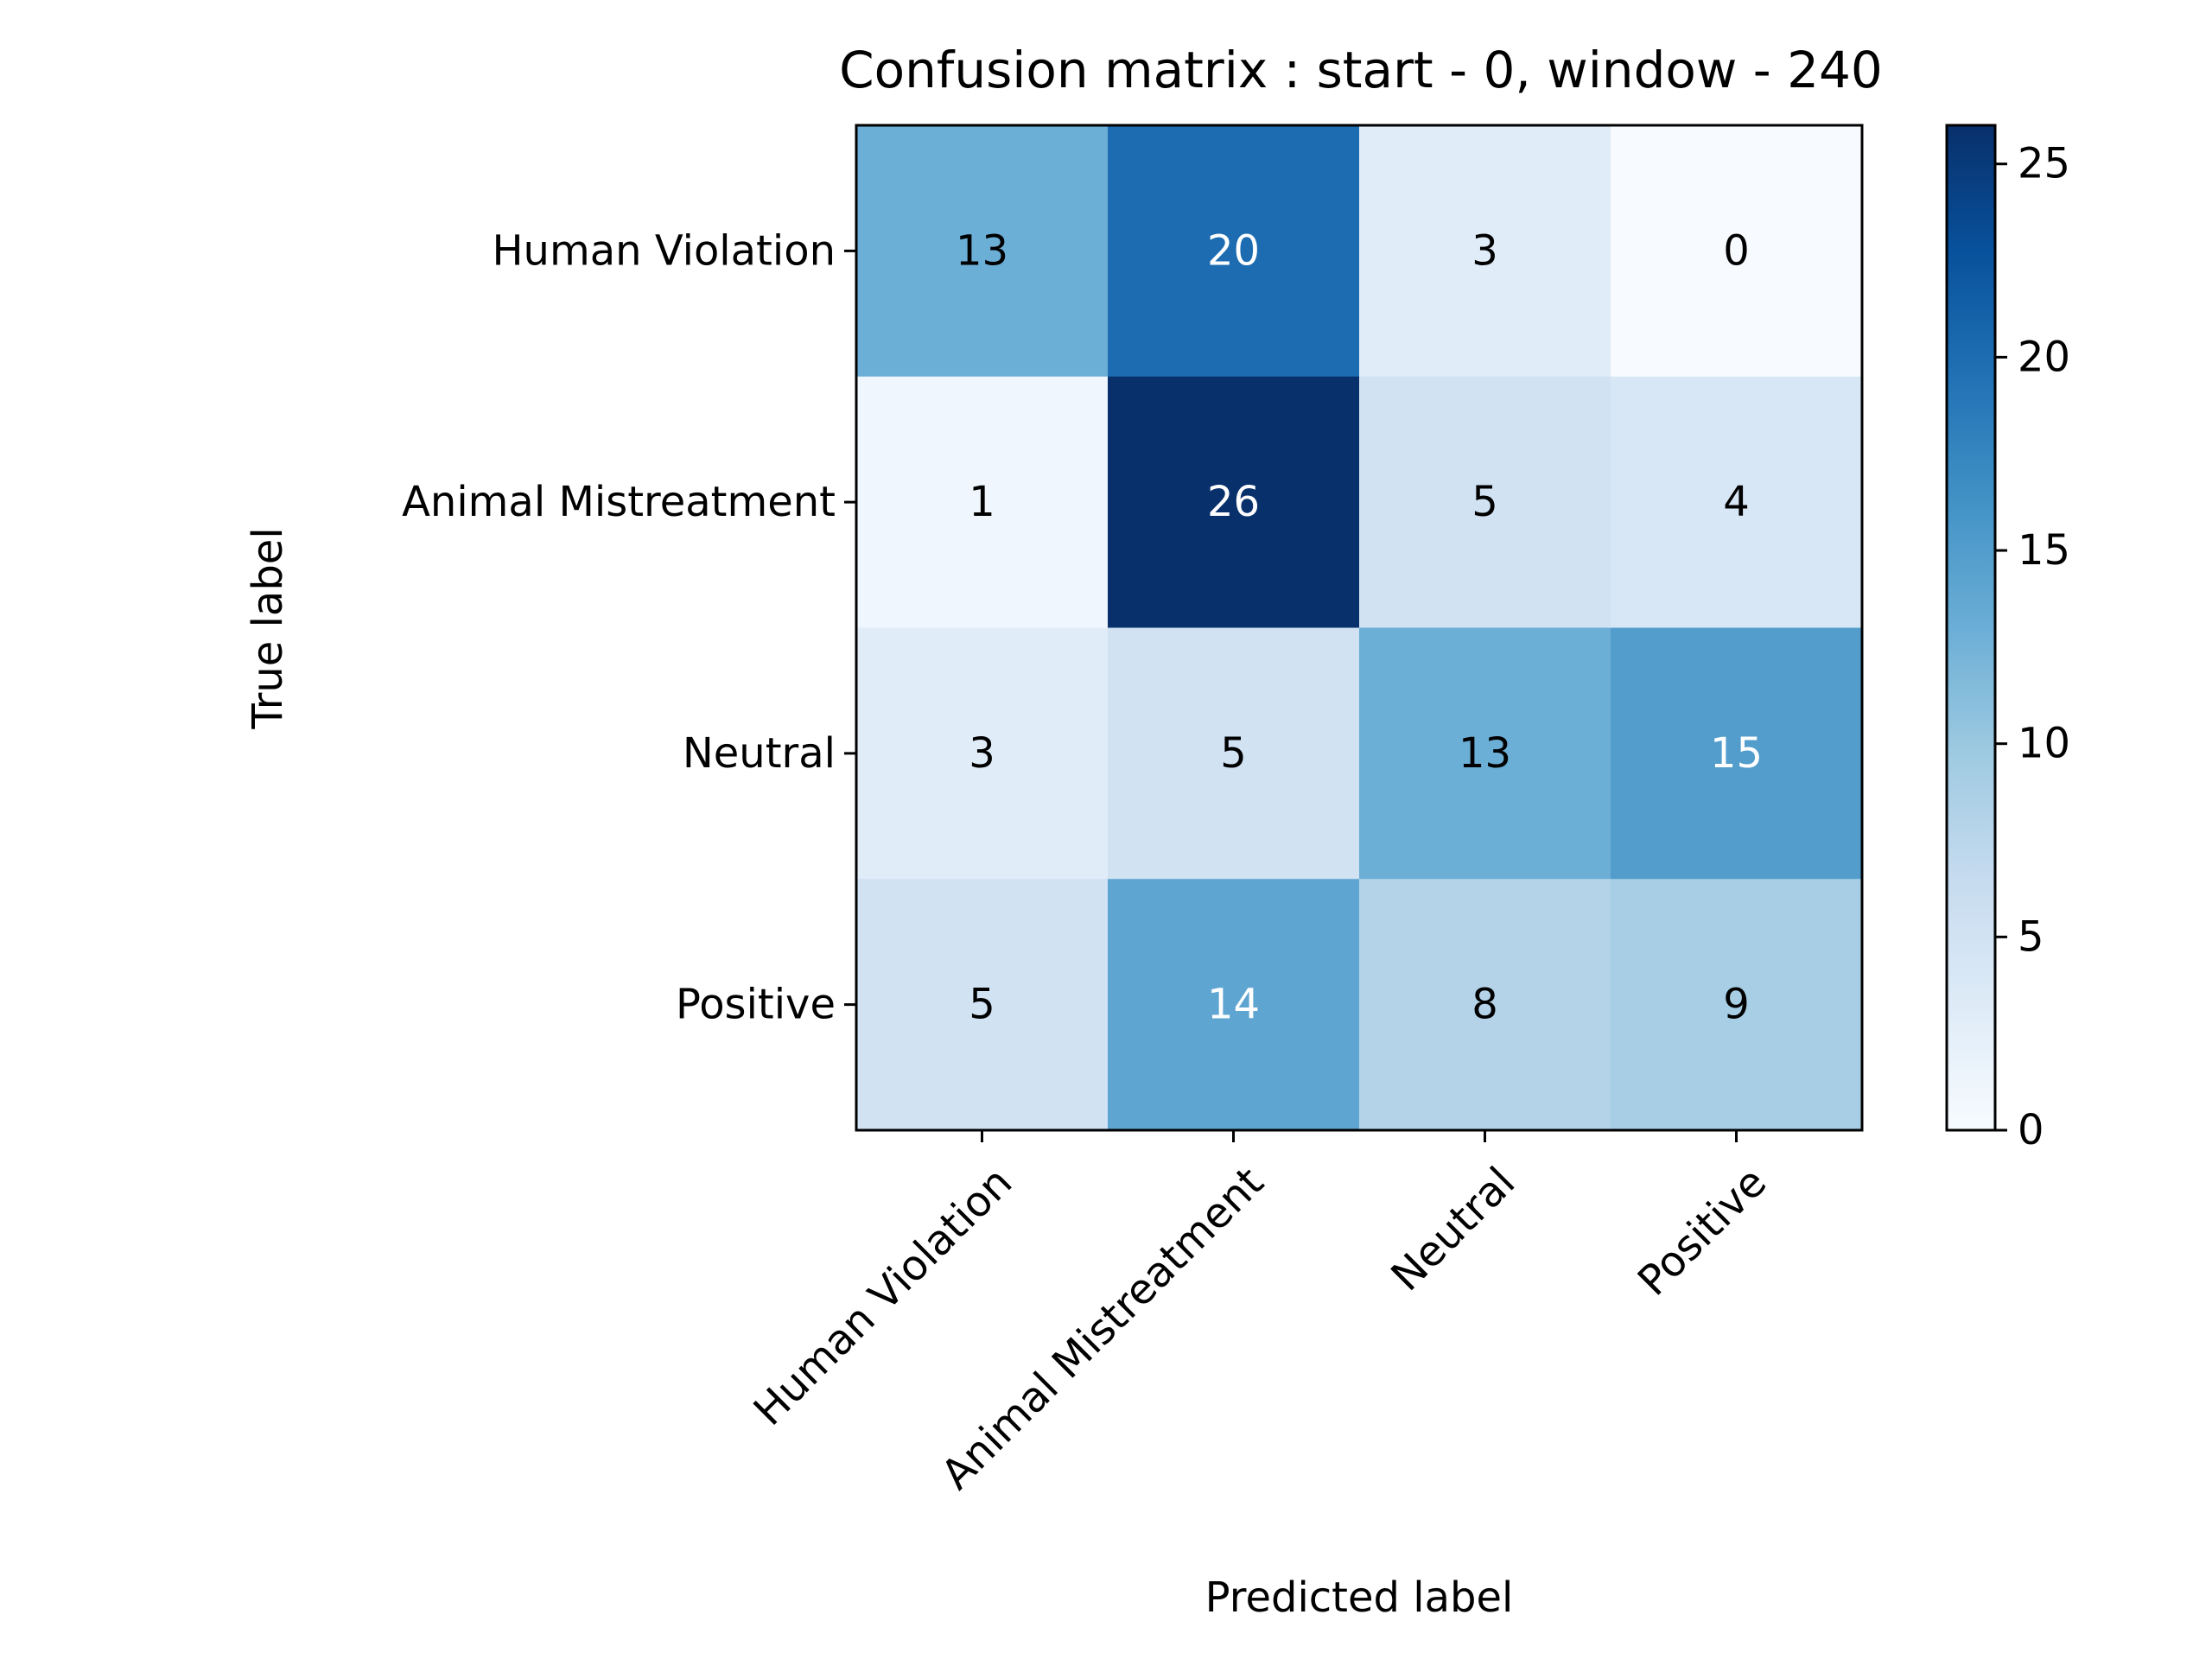 This screenshot has height=1659, width=2212. I want to click on y-tick-label: Neutral, so click(759, 753).